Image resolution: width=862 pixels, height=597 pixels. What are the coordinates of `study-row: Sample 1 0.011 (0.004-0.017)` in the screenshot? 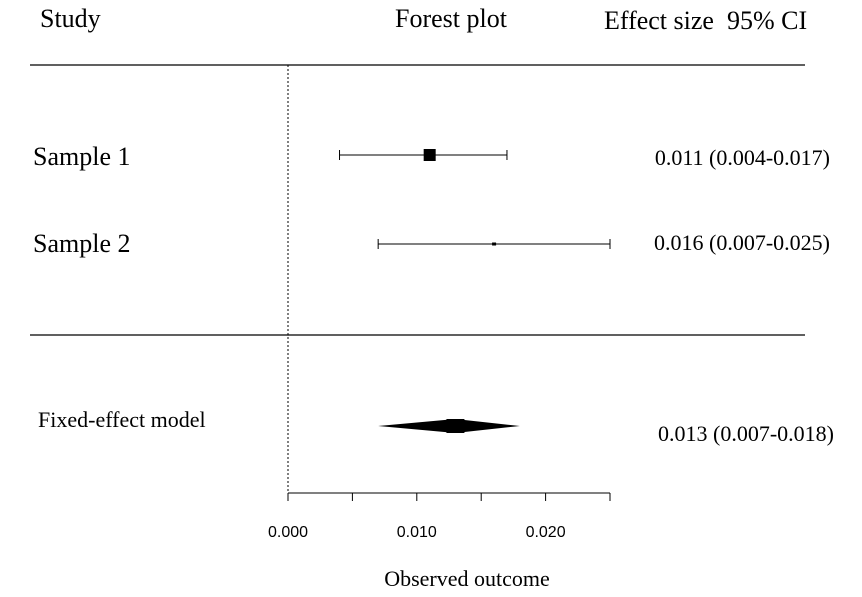 It's located at (431, 156).